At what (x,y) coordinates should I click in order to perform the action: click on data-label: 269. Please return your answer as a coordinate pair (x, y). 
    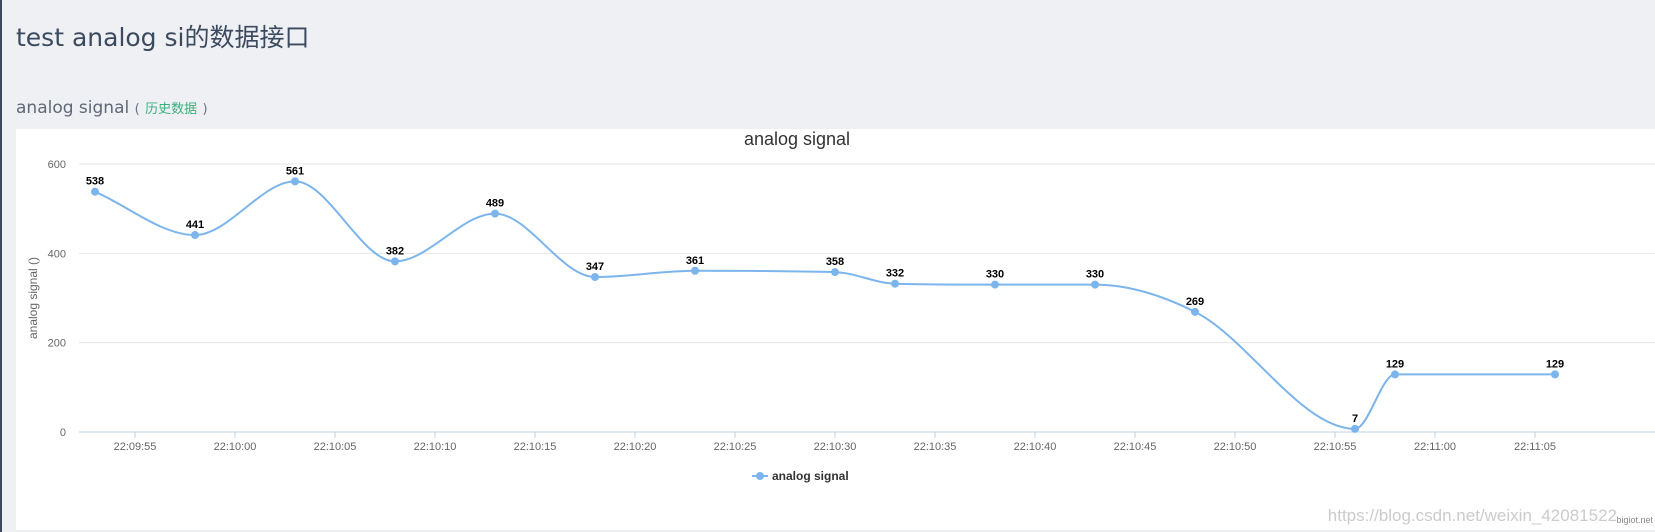
    Looking at the image, I should click on (1195, 302).